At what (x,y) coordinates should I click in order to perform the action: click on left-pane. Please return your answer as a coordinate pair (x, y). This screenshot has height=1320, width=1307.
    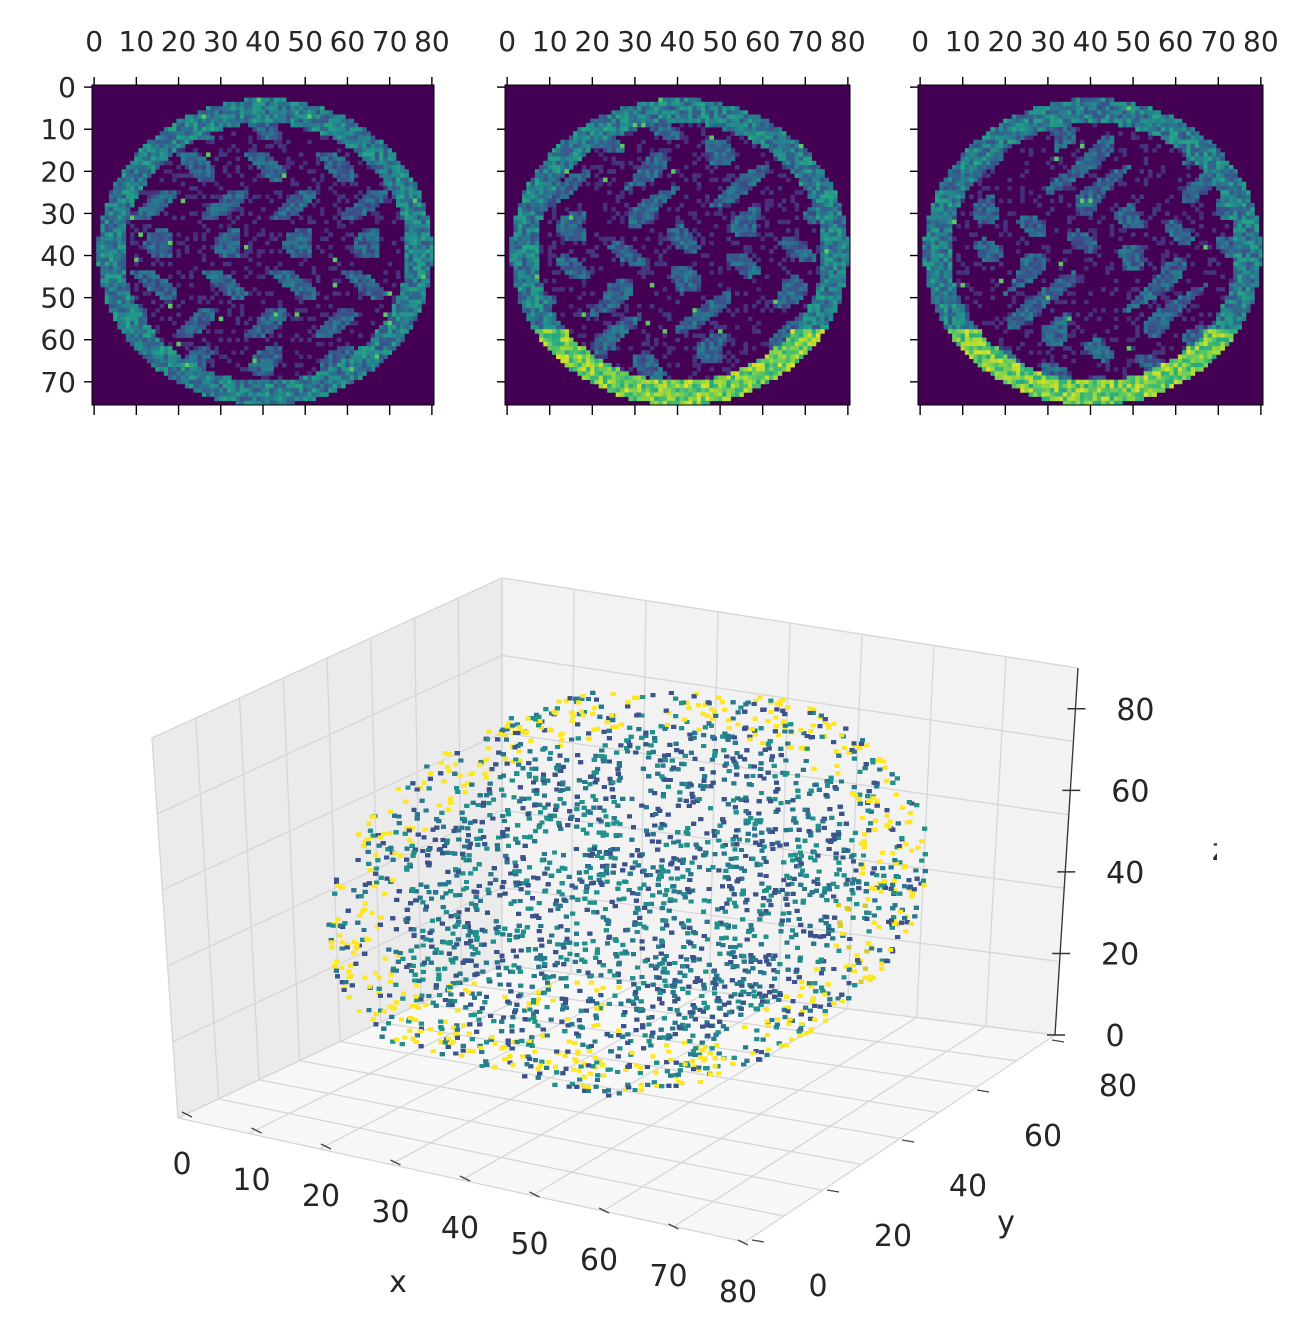
    Looking at the image, I should click on (327, 848).